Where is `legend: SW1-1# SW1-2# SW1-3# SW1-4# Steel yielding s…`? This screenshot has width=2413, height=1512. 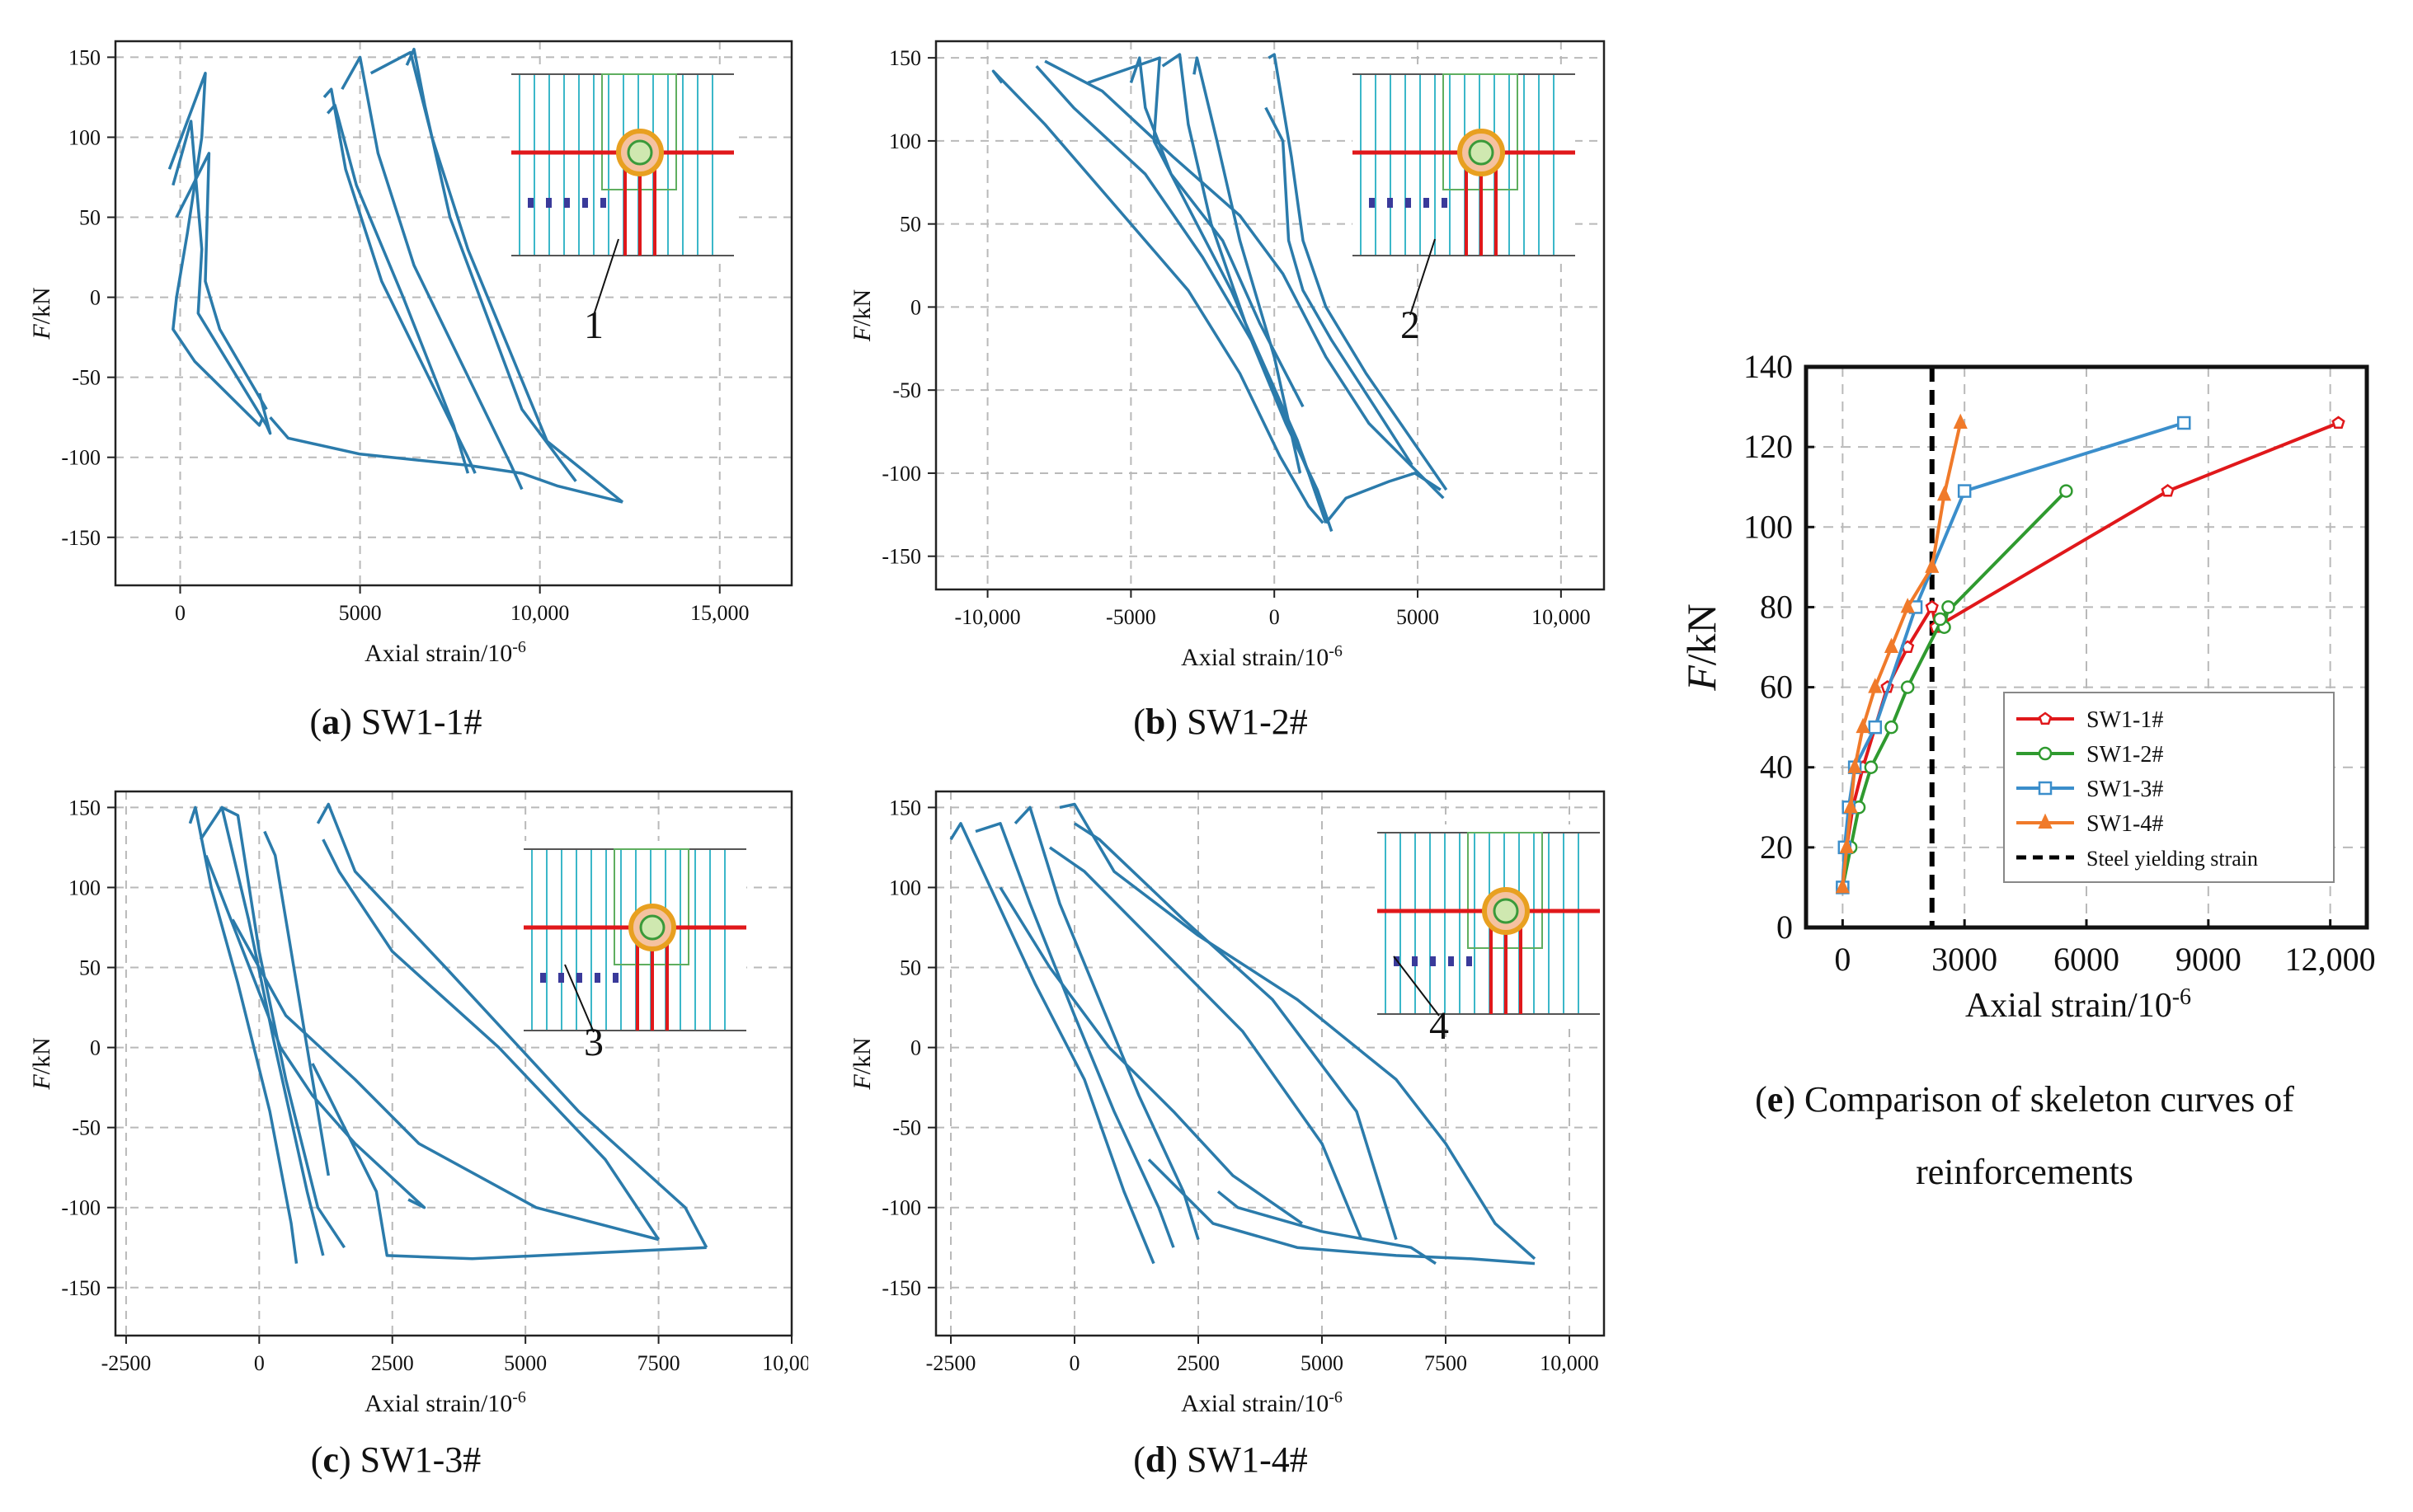 legend: SW1-1# SW1-2# SW1-3# SW1-4# Steel yielding s… is located at coordinates (2169, 788).